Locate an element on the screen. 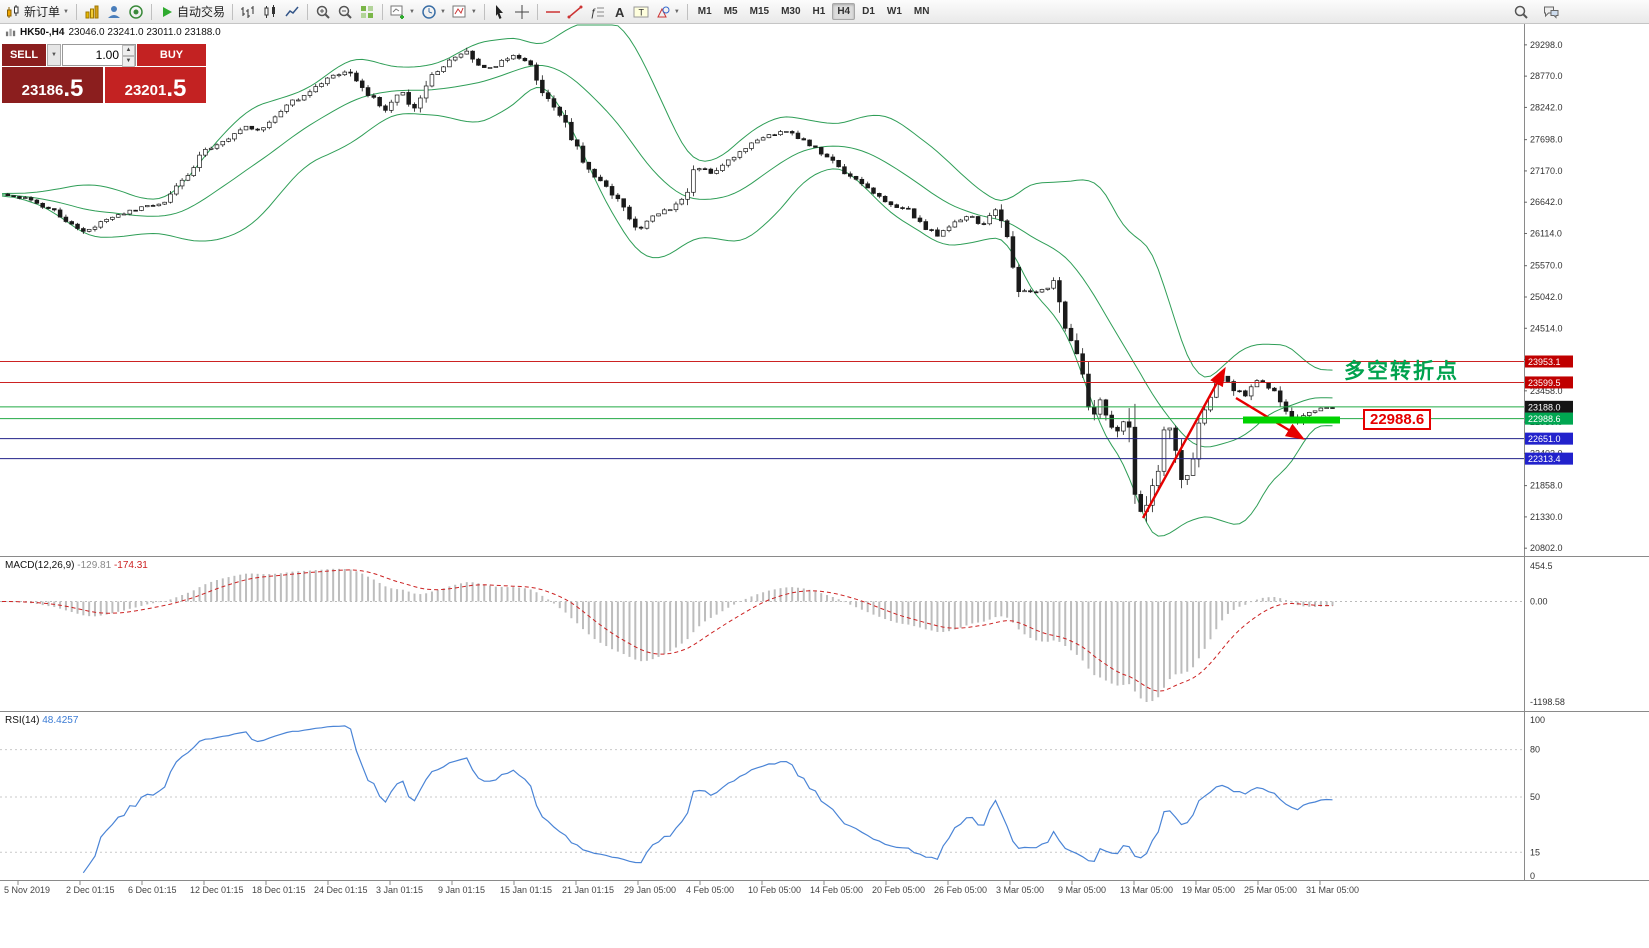  data-center-button is located at coordinates (136, 12).